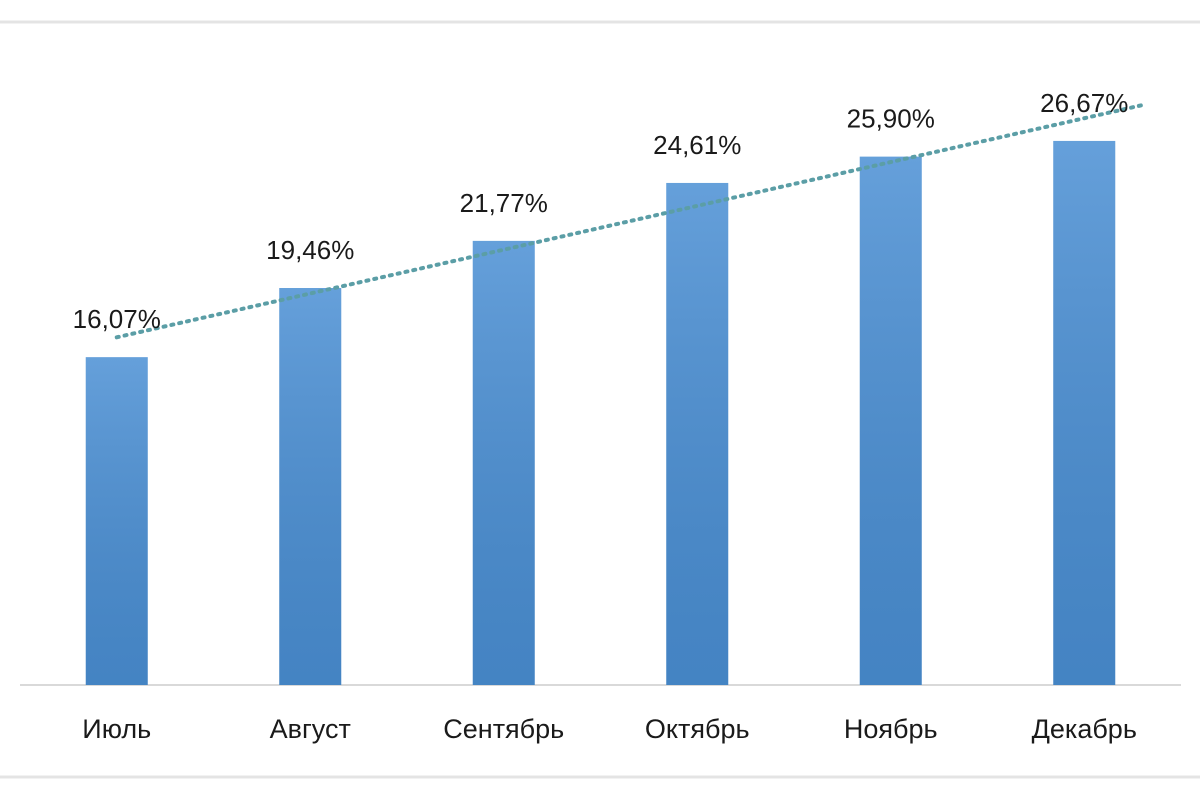 The image size is (1200, 800). What do you see at coordinates (891, 119) in the screenshot?
I see `data-label: 25,90%` at bounding box center [891, 119].